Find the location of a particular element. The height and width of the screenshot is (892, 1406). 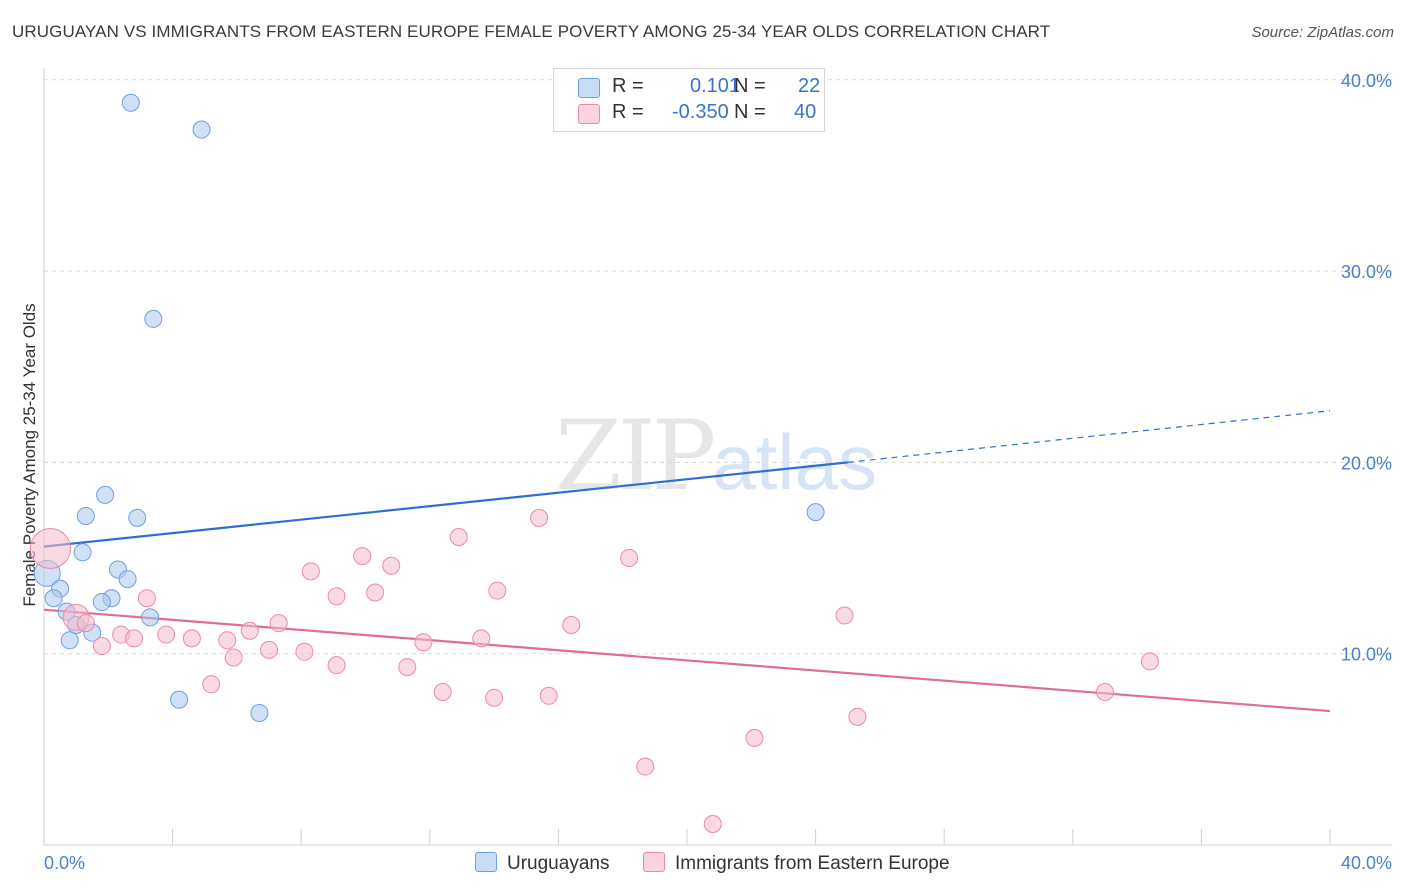

legend-swatch-uruguayans is located at coordinates (589, 88).